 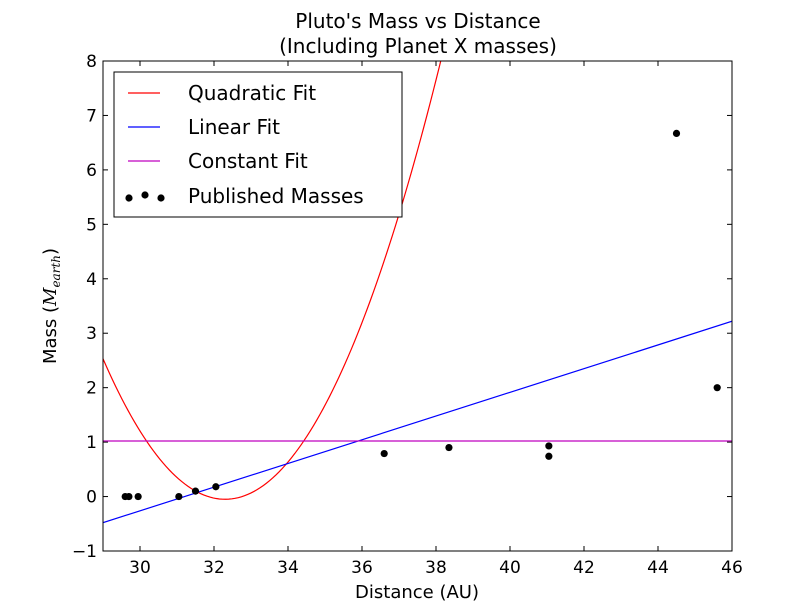 I want to click on x-tick-label: 32, so click(x=214, y=568).